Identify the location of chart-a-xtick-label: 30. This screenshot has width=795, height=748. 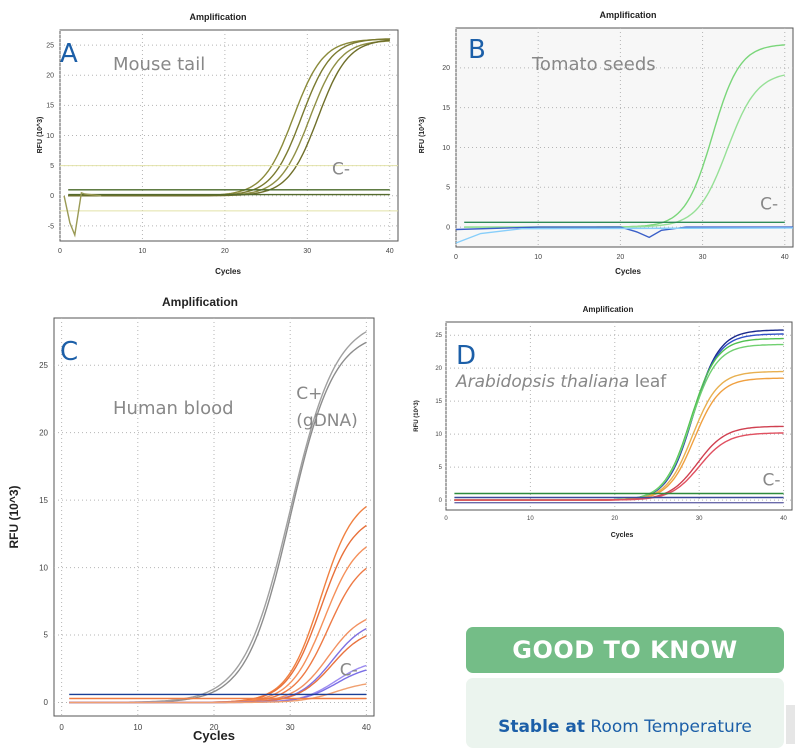
(307, 251).